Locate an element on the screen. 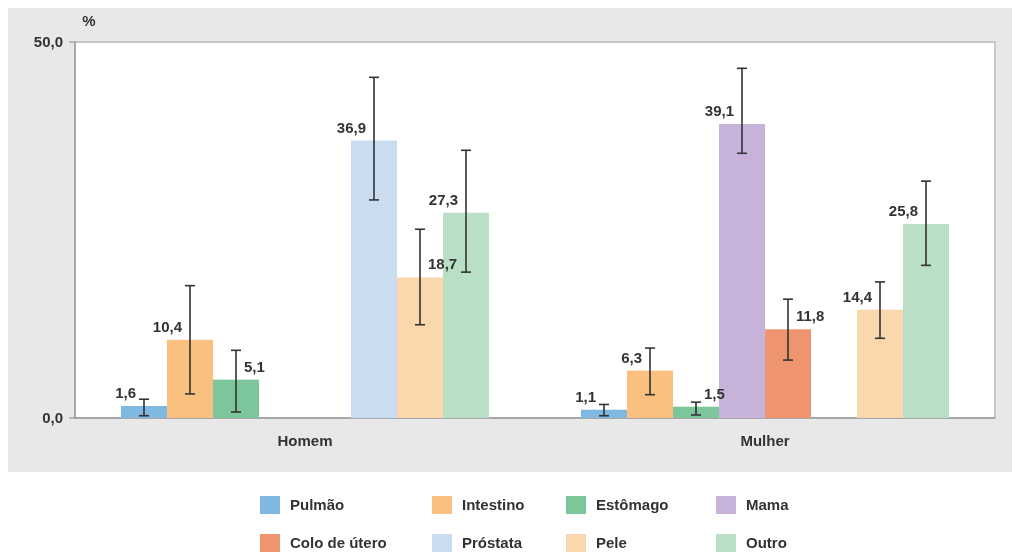 The width and height of the screenshot is (1012, 553). legend-label: Colo de útero is located at coordinates (338, 543).